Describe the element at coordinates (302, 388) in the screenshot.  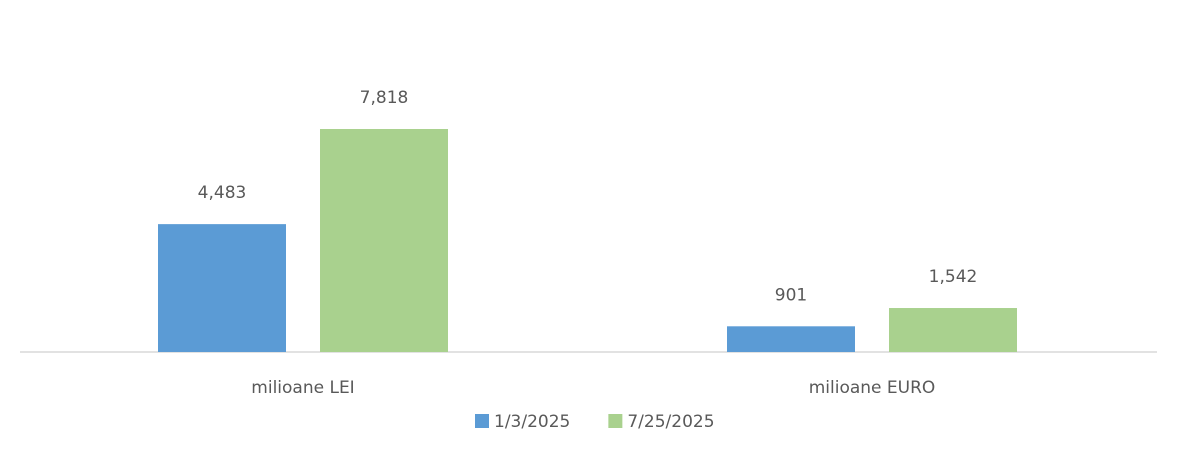
I see `x-tick-label: milioane LEI` at that location.